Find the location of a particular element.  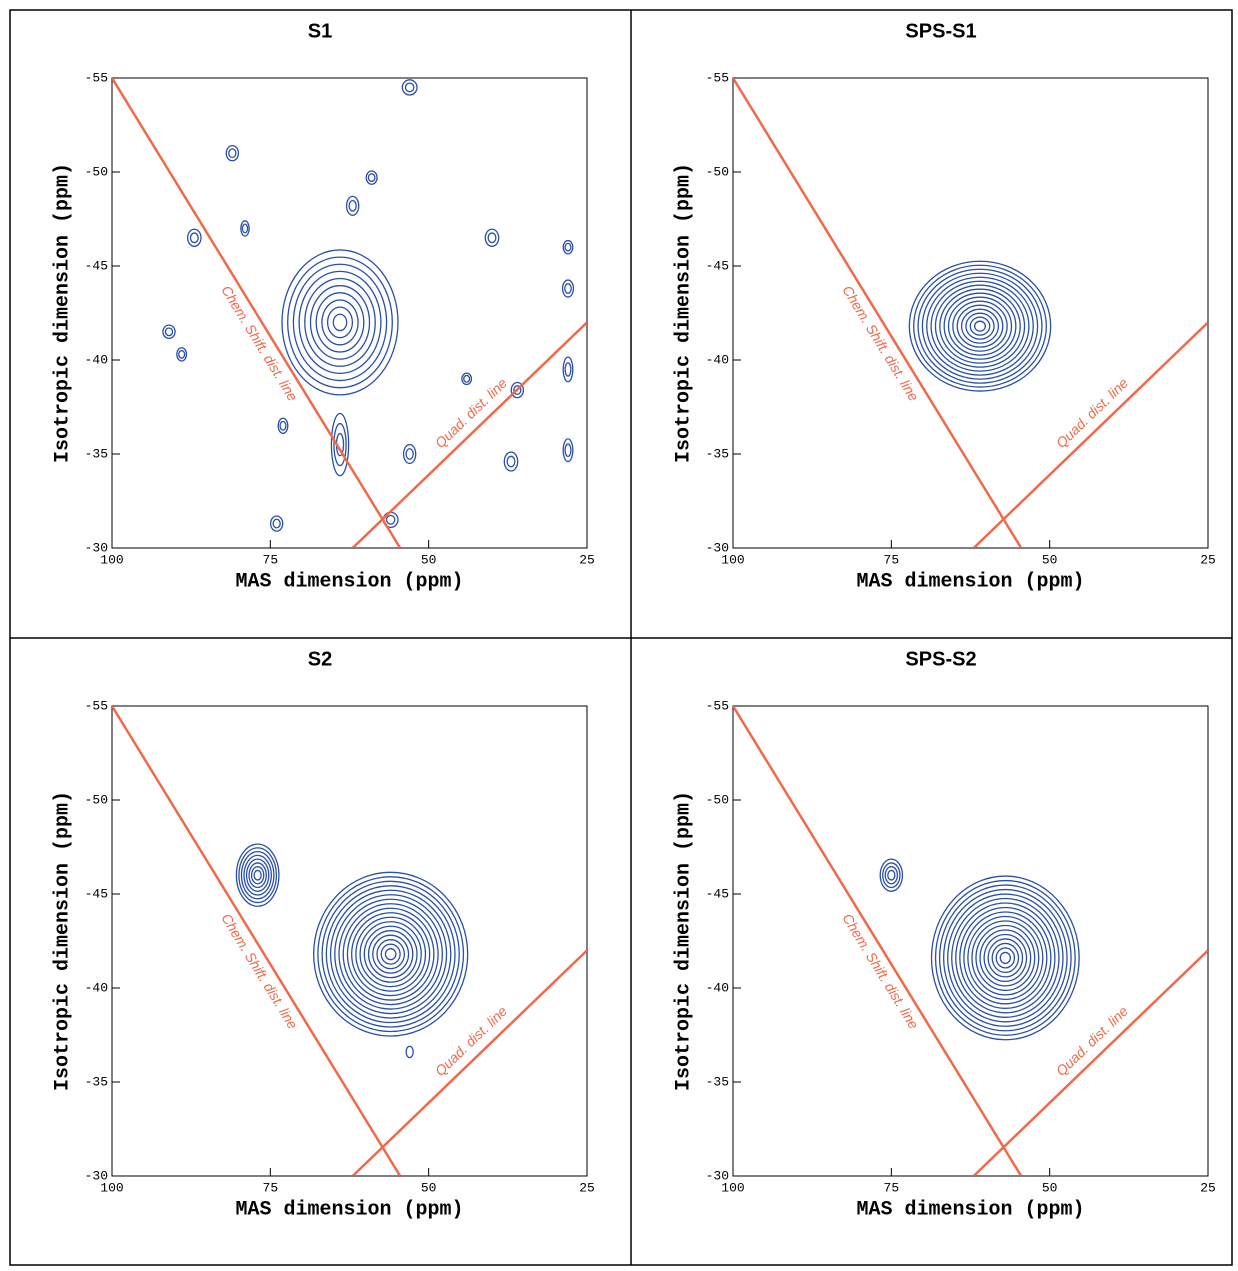

chart-title: S1 is located at coordinates (320, 31).